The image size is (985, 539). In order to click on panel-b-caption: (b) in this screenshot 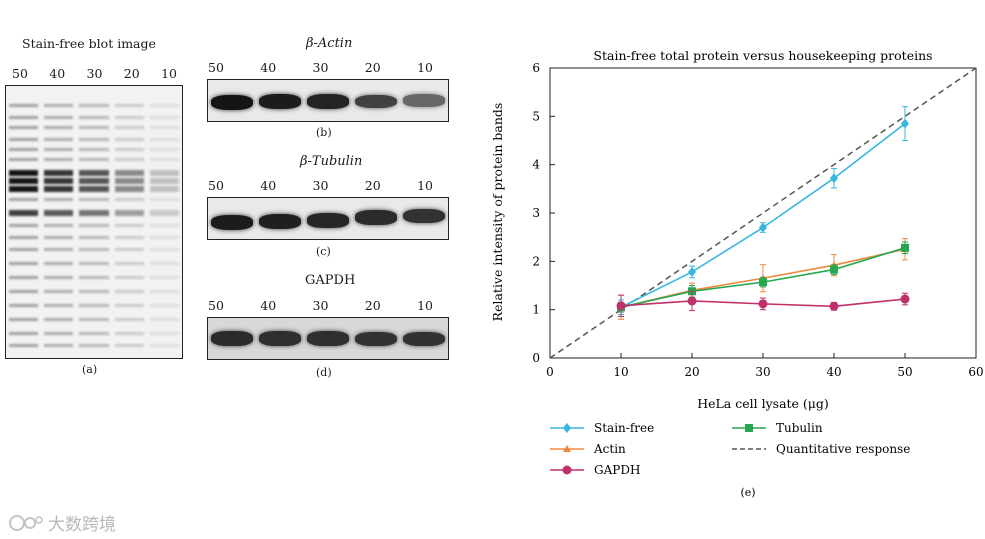, I will do `click(324, 132)`.